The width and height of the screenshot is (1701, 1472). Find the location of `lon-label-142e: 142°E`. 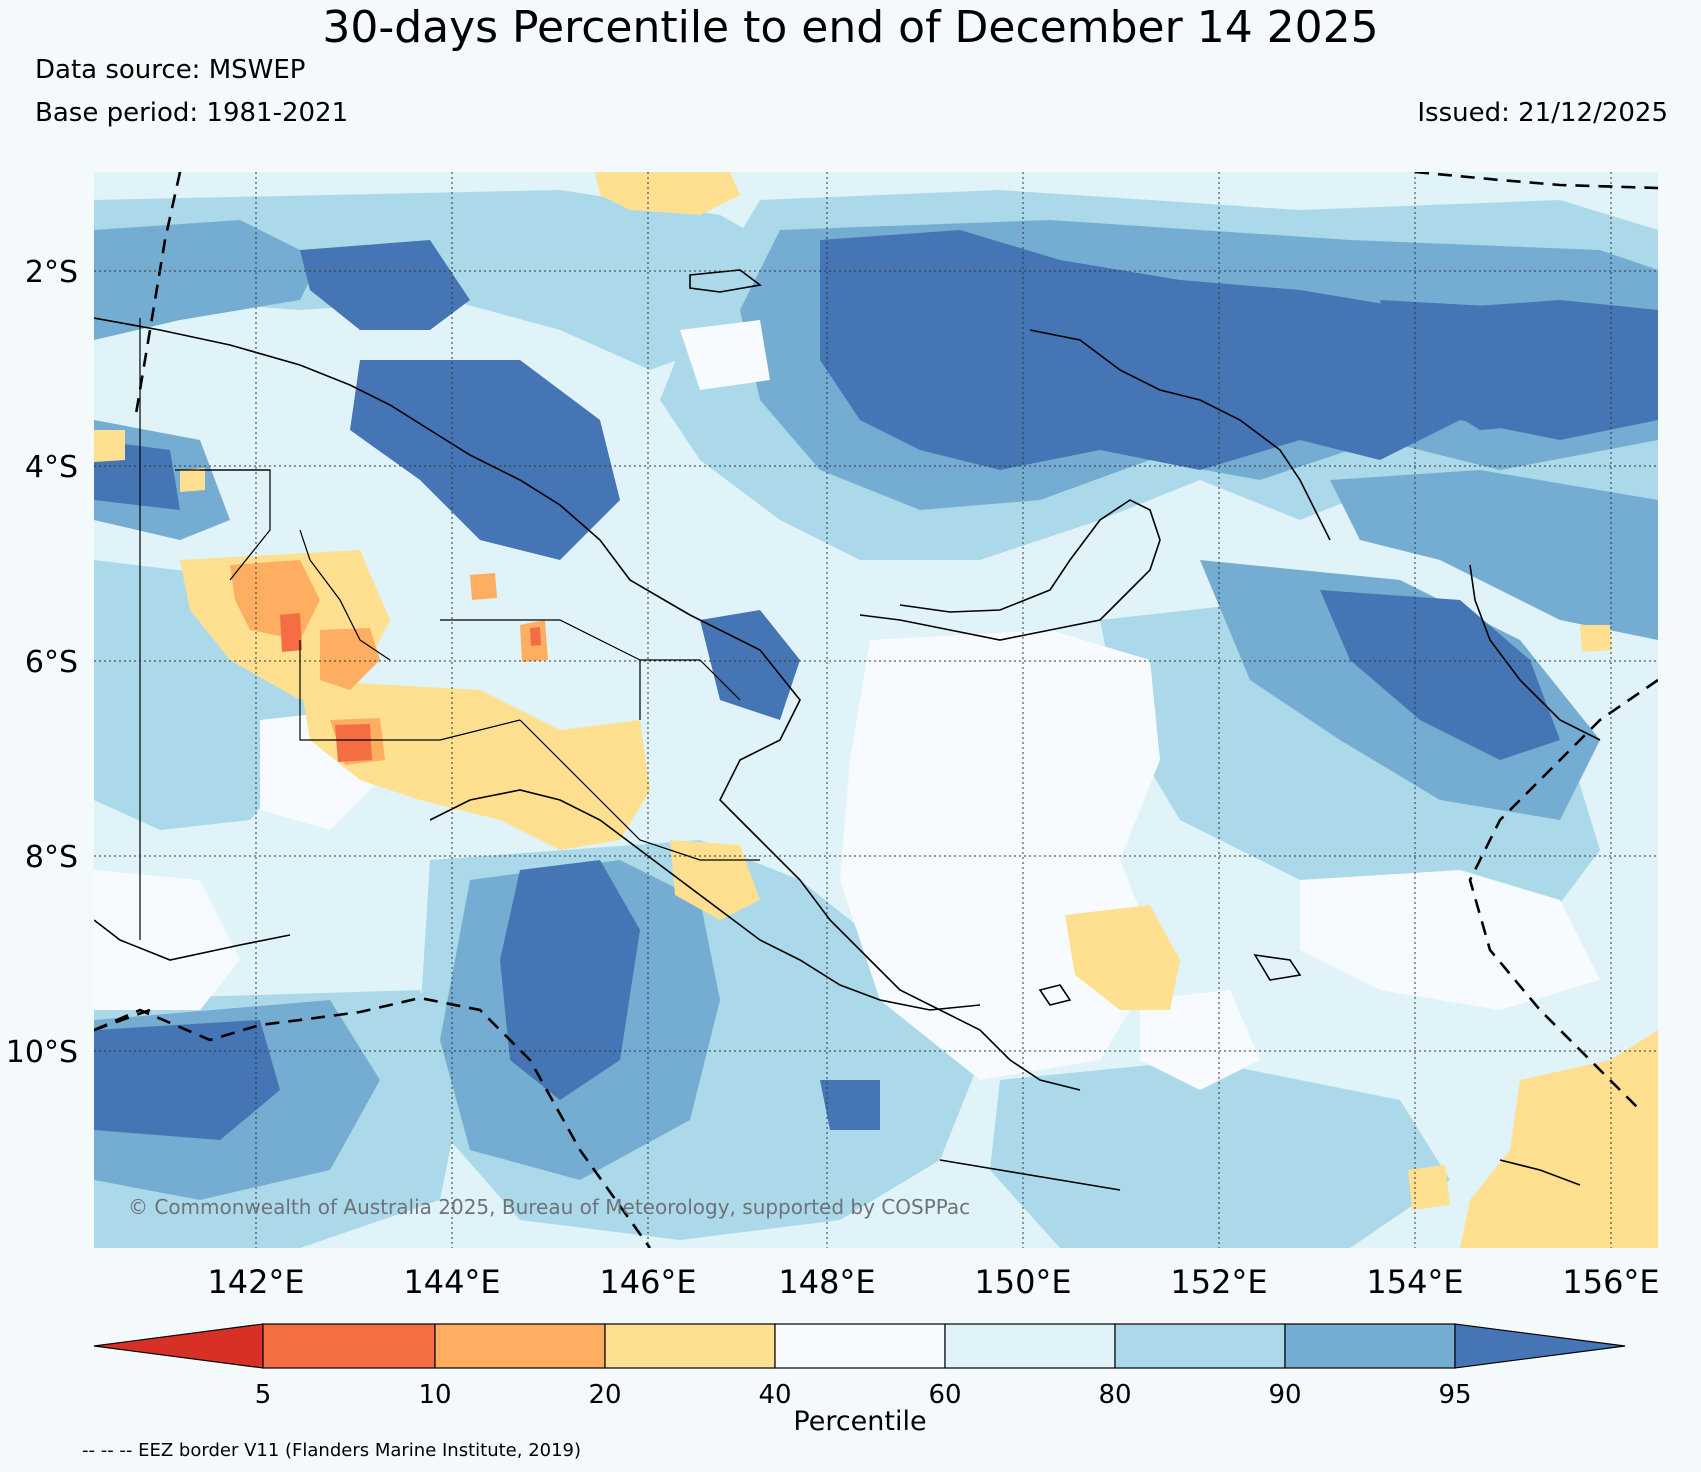

lon-label-142e: 142°E is located at coordinates (255, 1282).